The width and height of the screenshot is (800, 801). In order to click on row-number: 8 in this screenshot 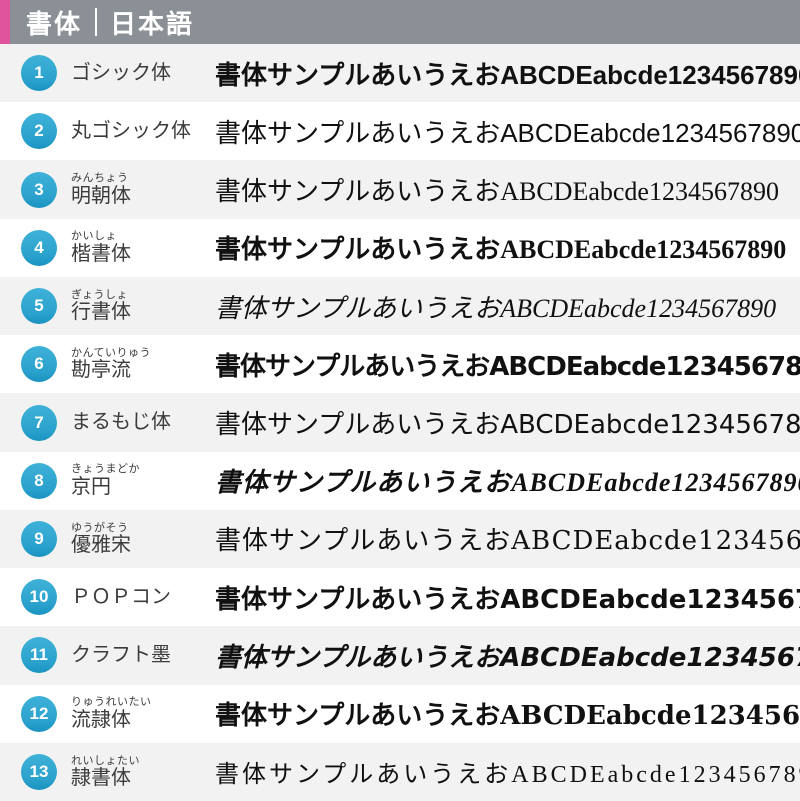, I will do `click(39, 480)`.